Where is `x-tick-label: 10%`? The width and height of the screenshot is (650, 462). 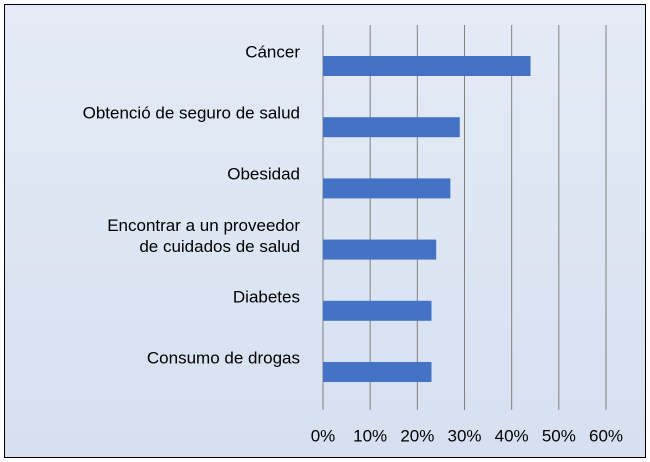 x-tick-label: 10% is located at coordinates (370, 435).